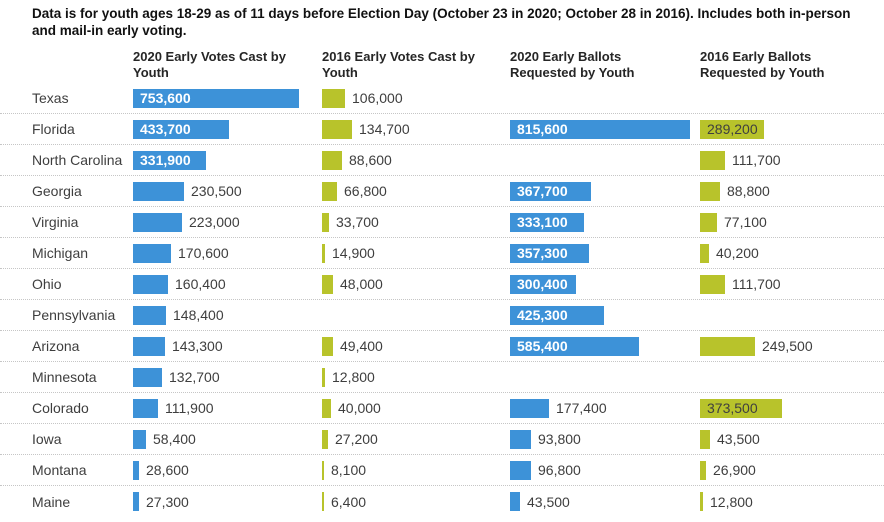  I want to click on table-row: Montana 28,600 8,100 96,800 26,900, so click(442, 470).